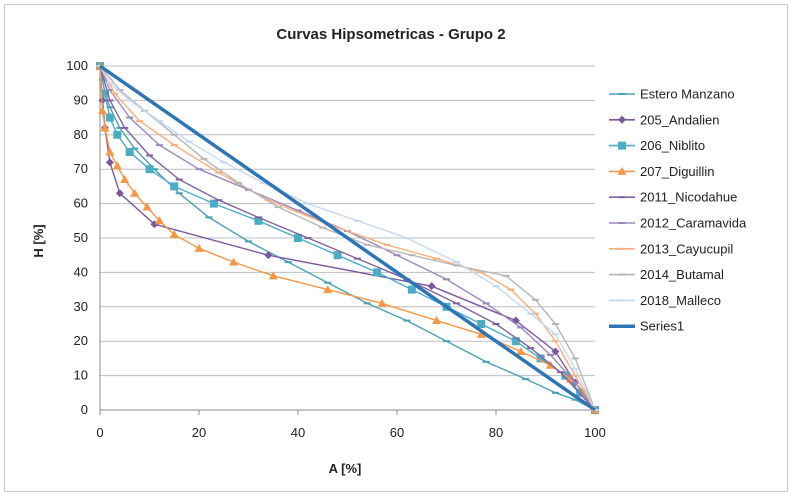 This screenshot has width=794, height=498. What do you see at coordinates (686, 248) in the screenshot?
I see `legend-label: 2013_Cayucupil` at bounding box center [686, 248].